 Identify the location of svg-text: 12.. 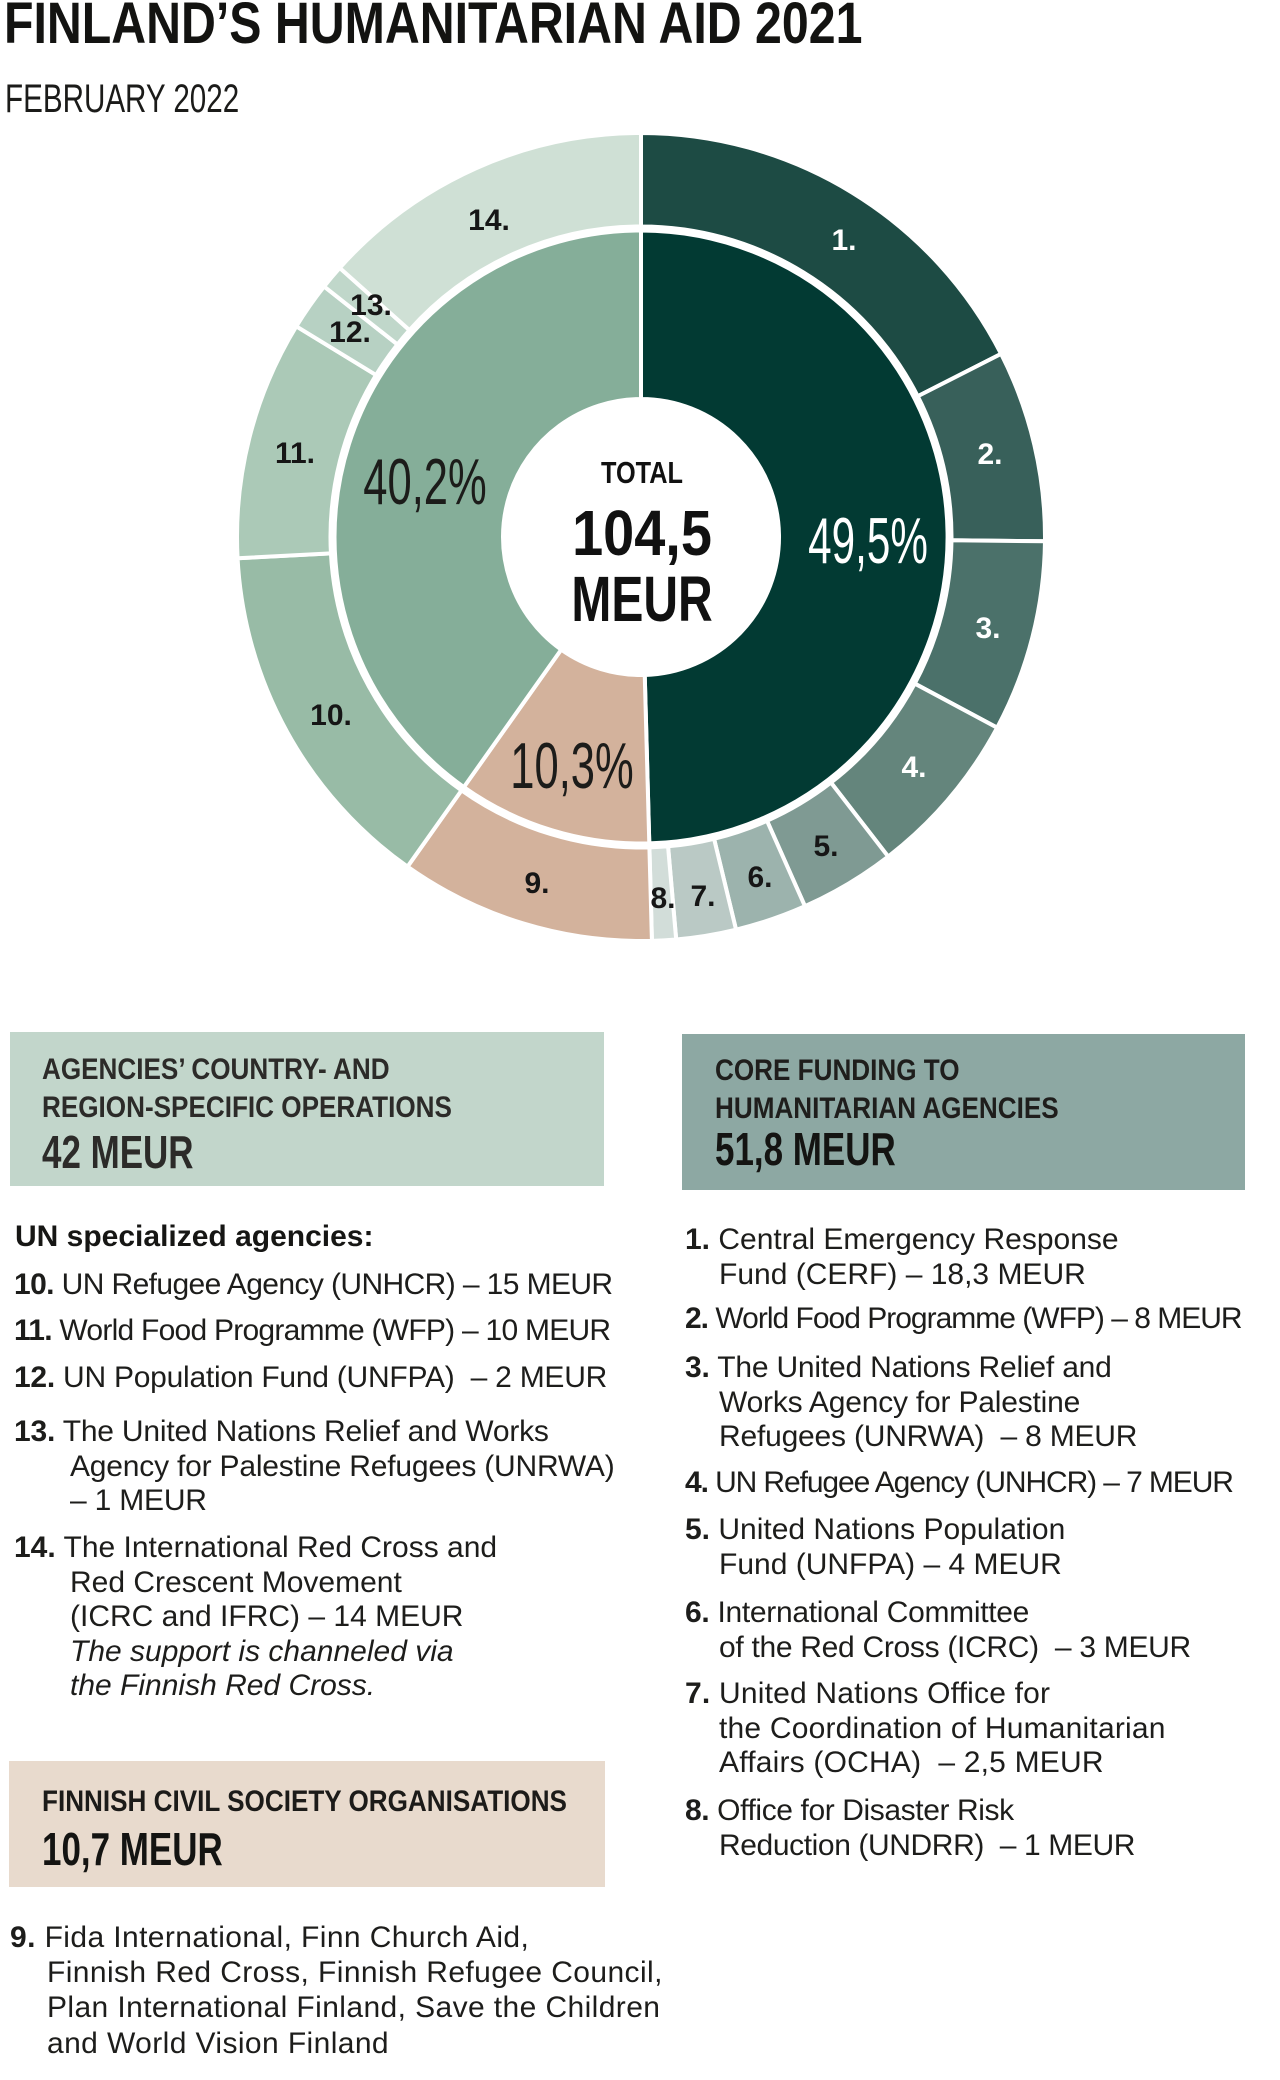
(350, 332).